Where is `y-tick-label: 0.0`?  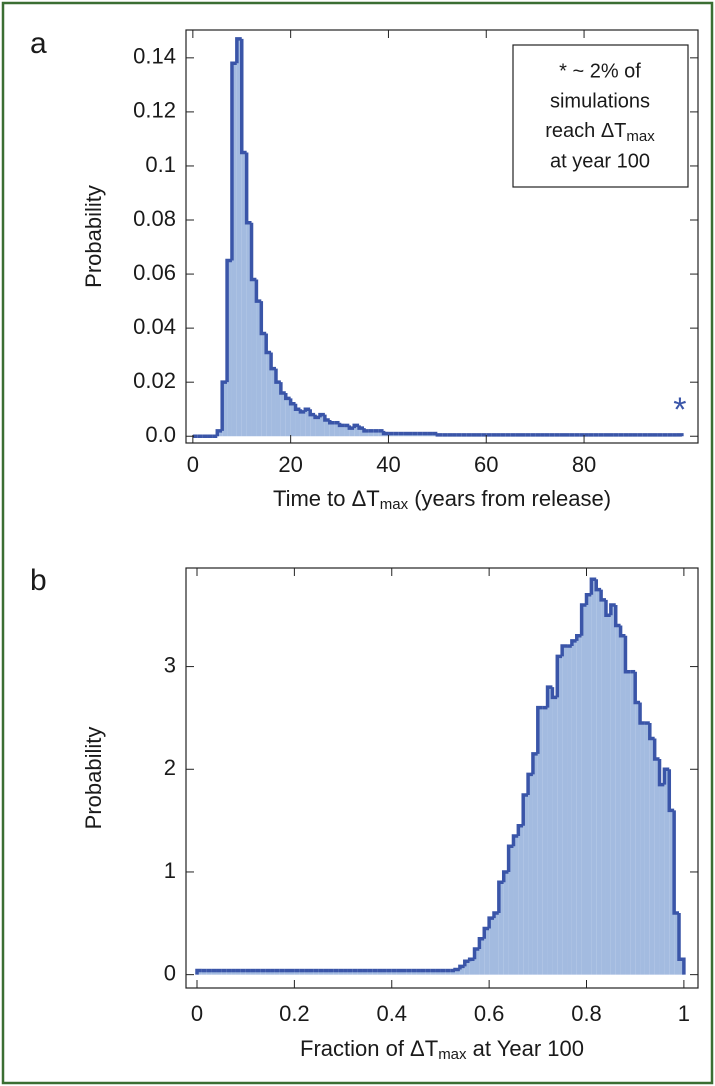
y-tick-label: 0.0 is located at coordinates (160, 434).